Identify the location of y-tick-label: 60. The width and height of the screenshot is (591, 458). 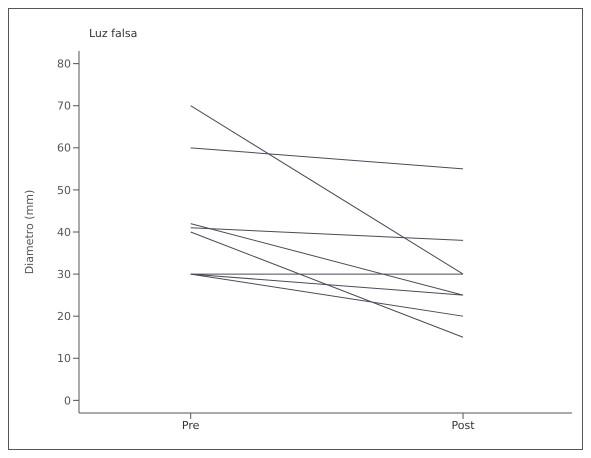
(64, 148).